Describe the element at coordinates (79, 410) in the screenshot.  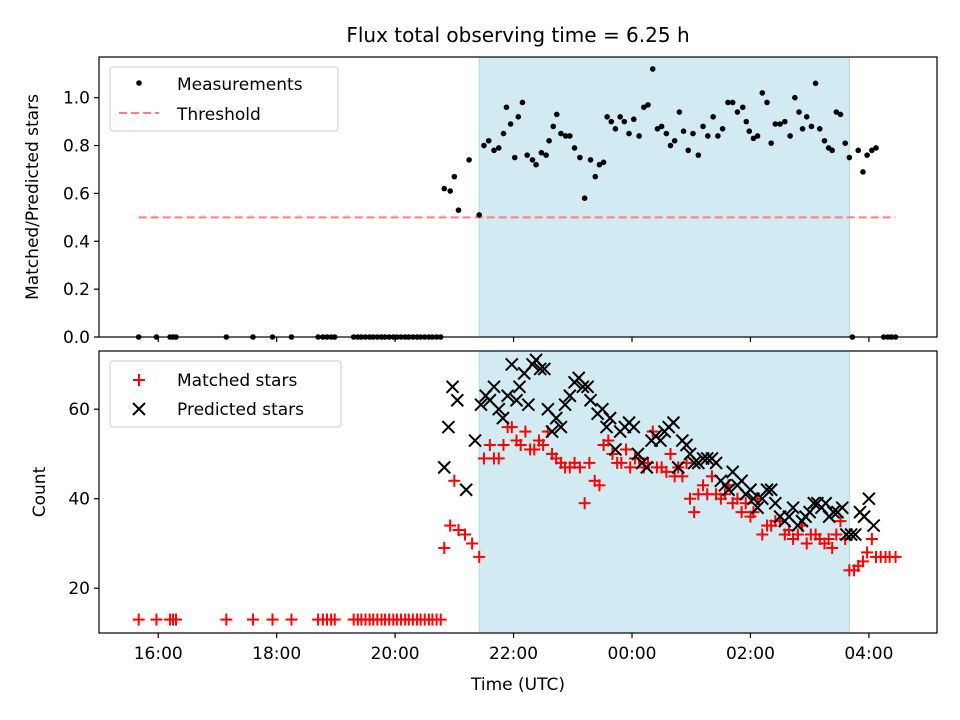
I see `y-tick-label: 60` at that location.